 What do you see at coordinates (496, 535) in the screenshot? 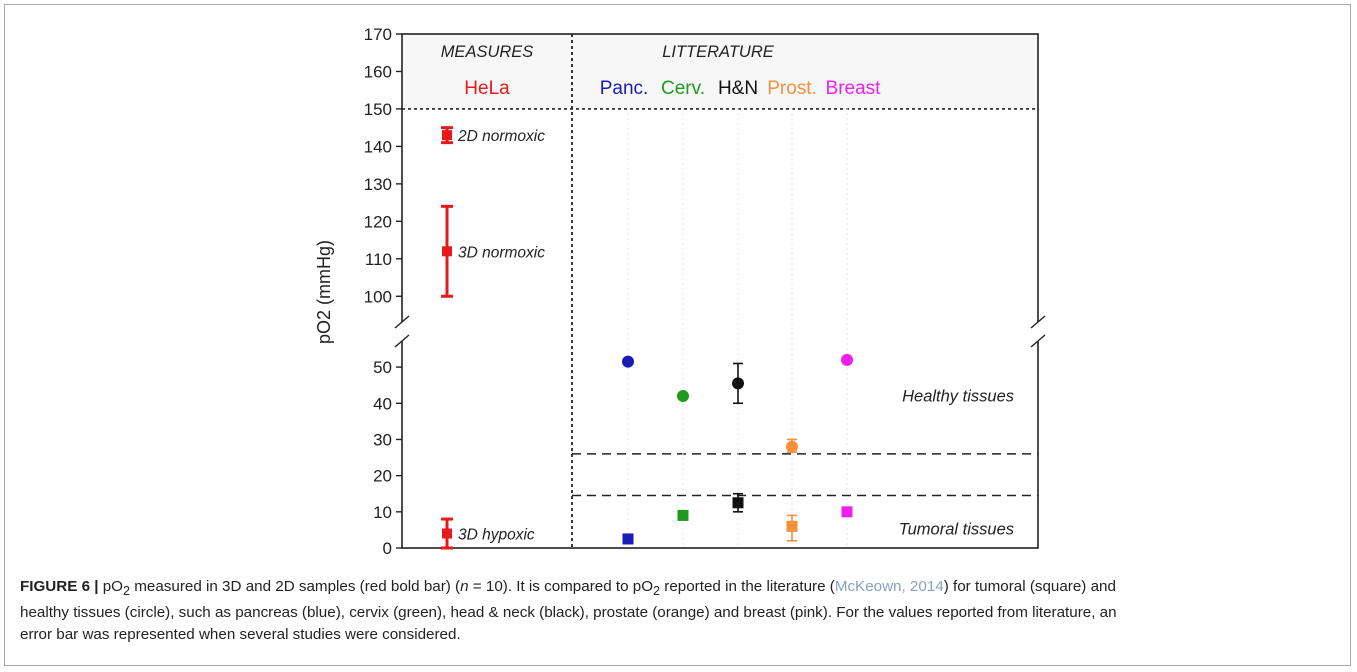
I see `hela-label-3: 3D hypoxic` at bounding box center [496, 535].